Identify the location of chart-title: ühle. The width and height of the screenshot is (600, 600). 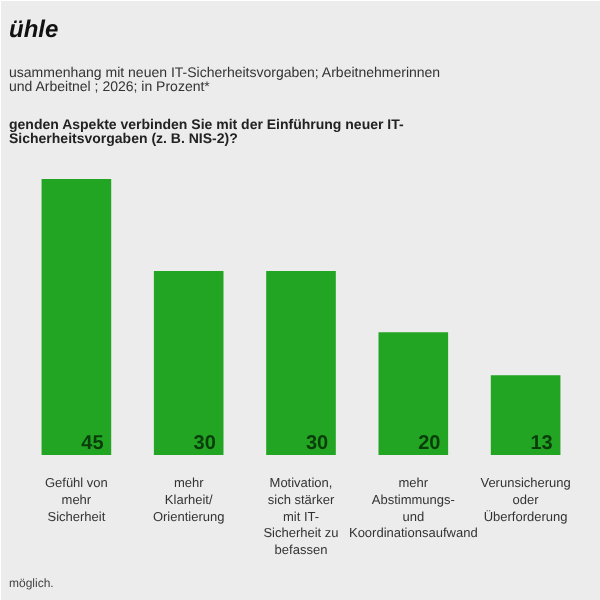
(34, 29).